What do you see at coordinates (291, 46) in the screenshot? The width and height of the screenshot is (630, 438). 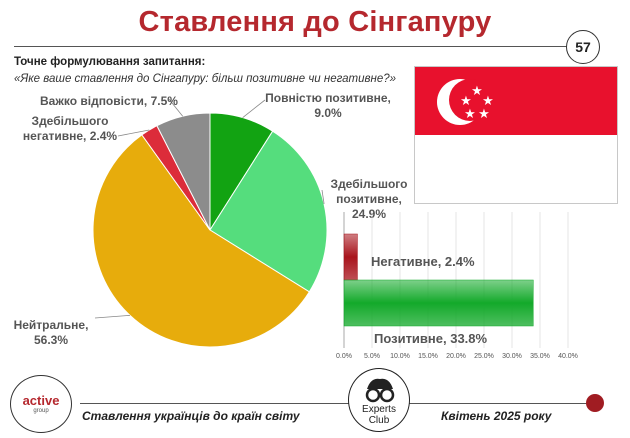 I see `title-divider` at bounding box center [291, 46].